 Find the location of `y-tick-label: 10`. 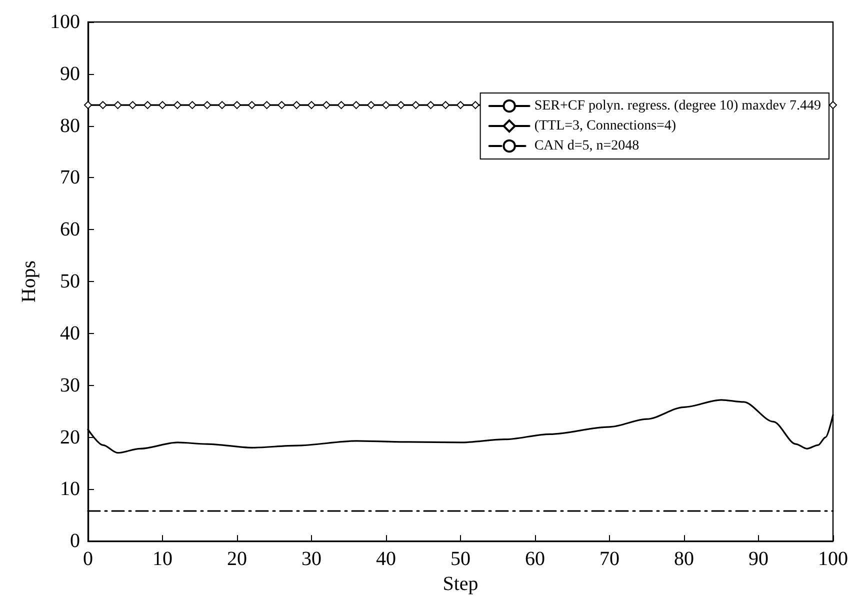

y-tick-label: 10 is located at coordinates (70, 489).